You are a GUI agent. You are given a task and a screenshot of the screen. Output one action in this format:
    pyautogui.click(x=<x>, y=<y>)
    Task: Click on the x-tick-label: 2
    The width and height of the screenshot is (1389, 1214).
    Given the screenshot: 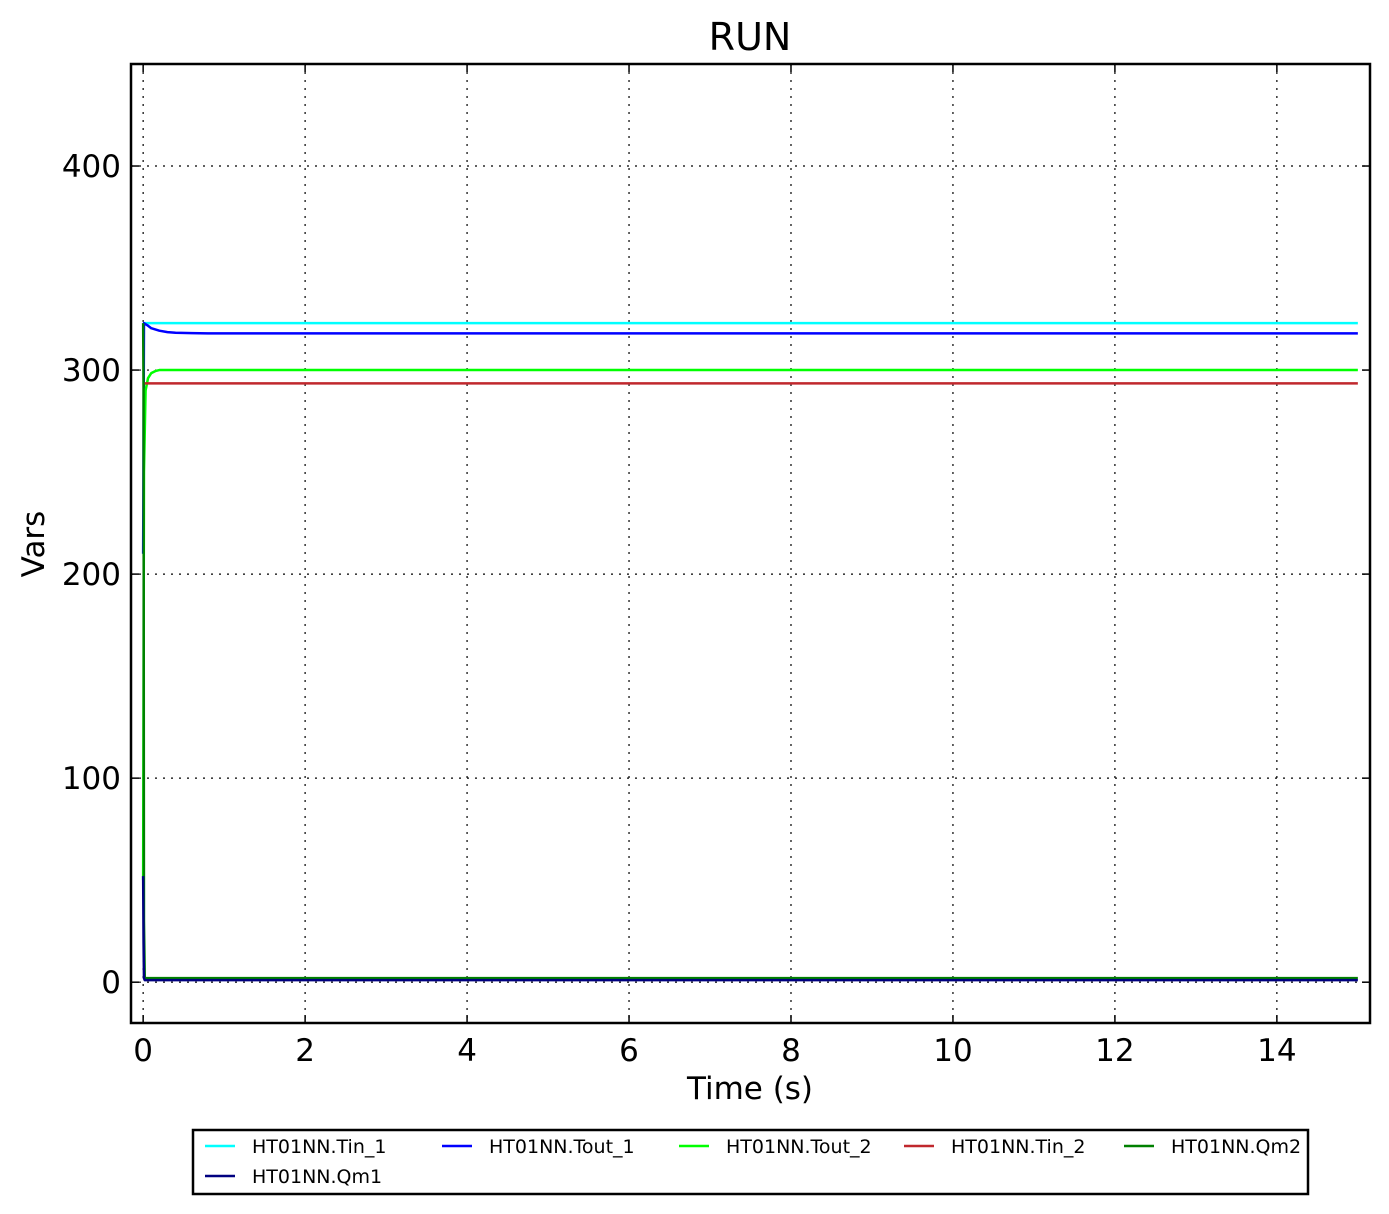 What is the action you would take?
    pyautogui.click(x=305, y=1051)
    